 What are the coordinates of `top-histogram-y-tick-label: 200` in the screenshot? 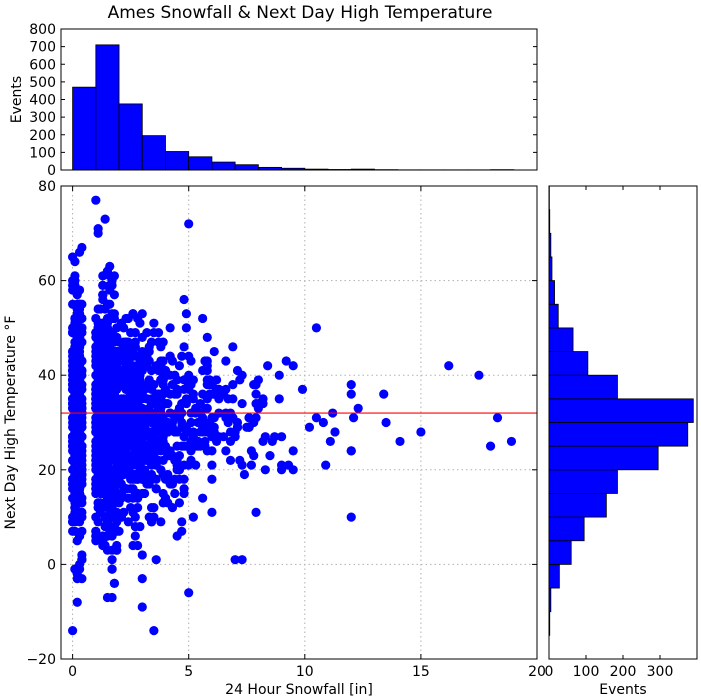 It's located at (42, 136).